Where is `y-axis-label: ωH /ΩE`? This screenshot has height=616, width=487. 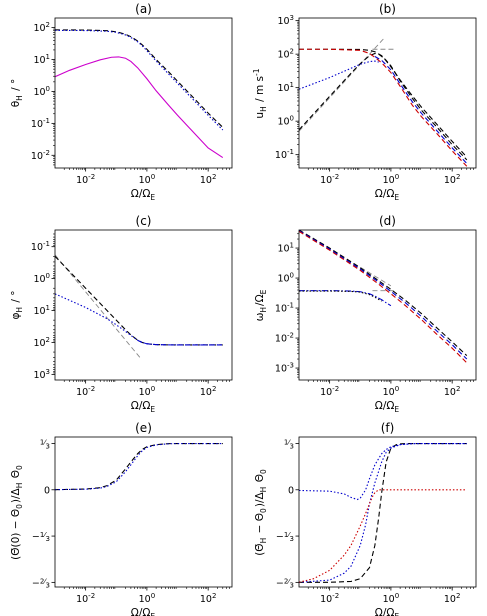 y-axis-label: ωH /ΩE is located at coordinates (261, 305).